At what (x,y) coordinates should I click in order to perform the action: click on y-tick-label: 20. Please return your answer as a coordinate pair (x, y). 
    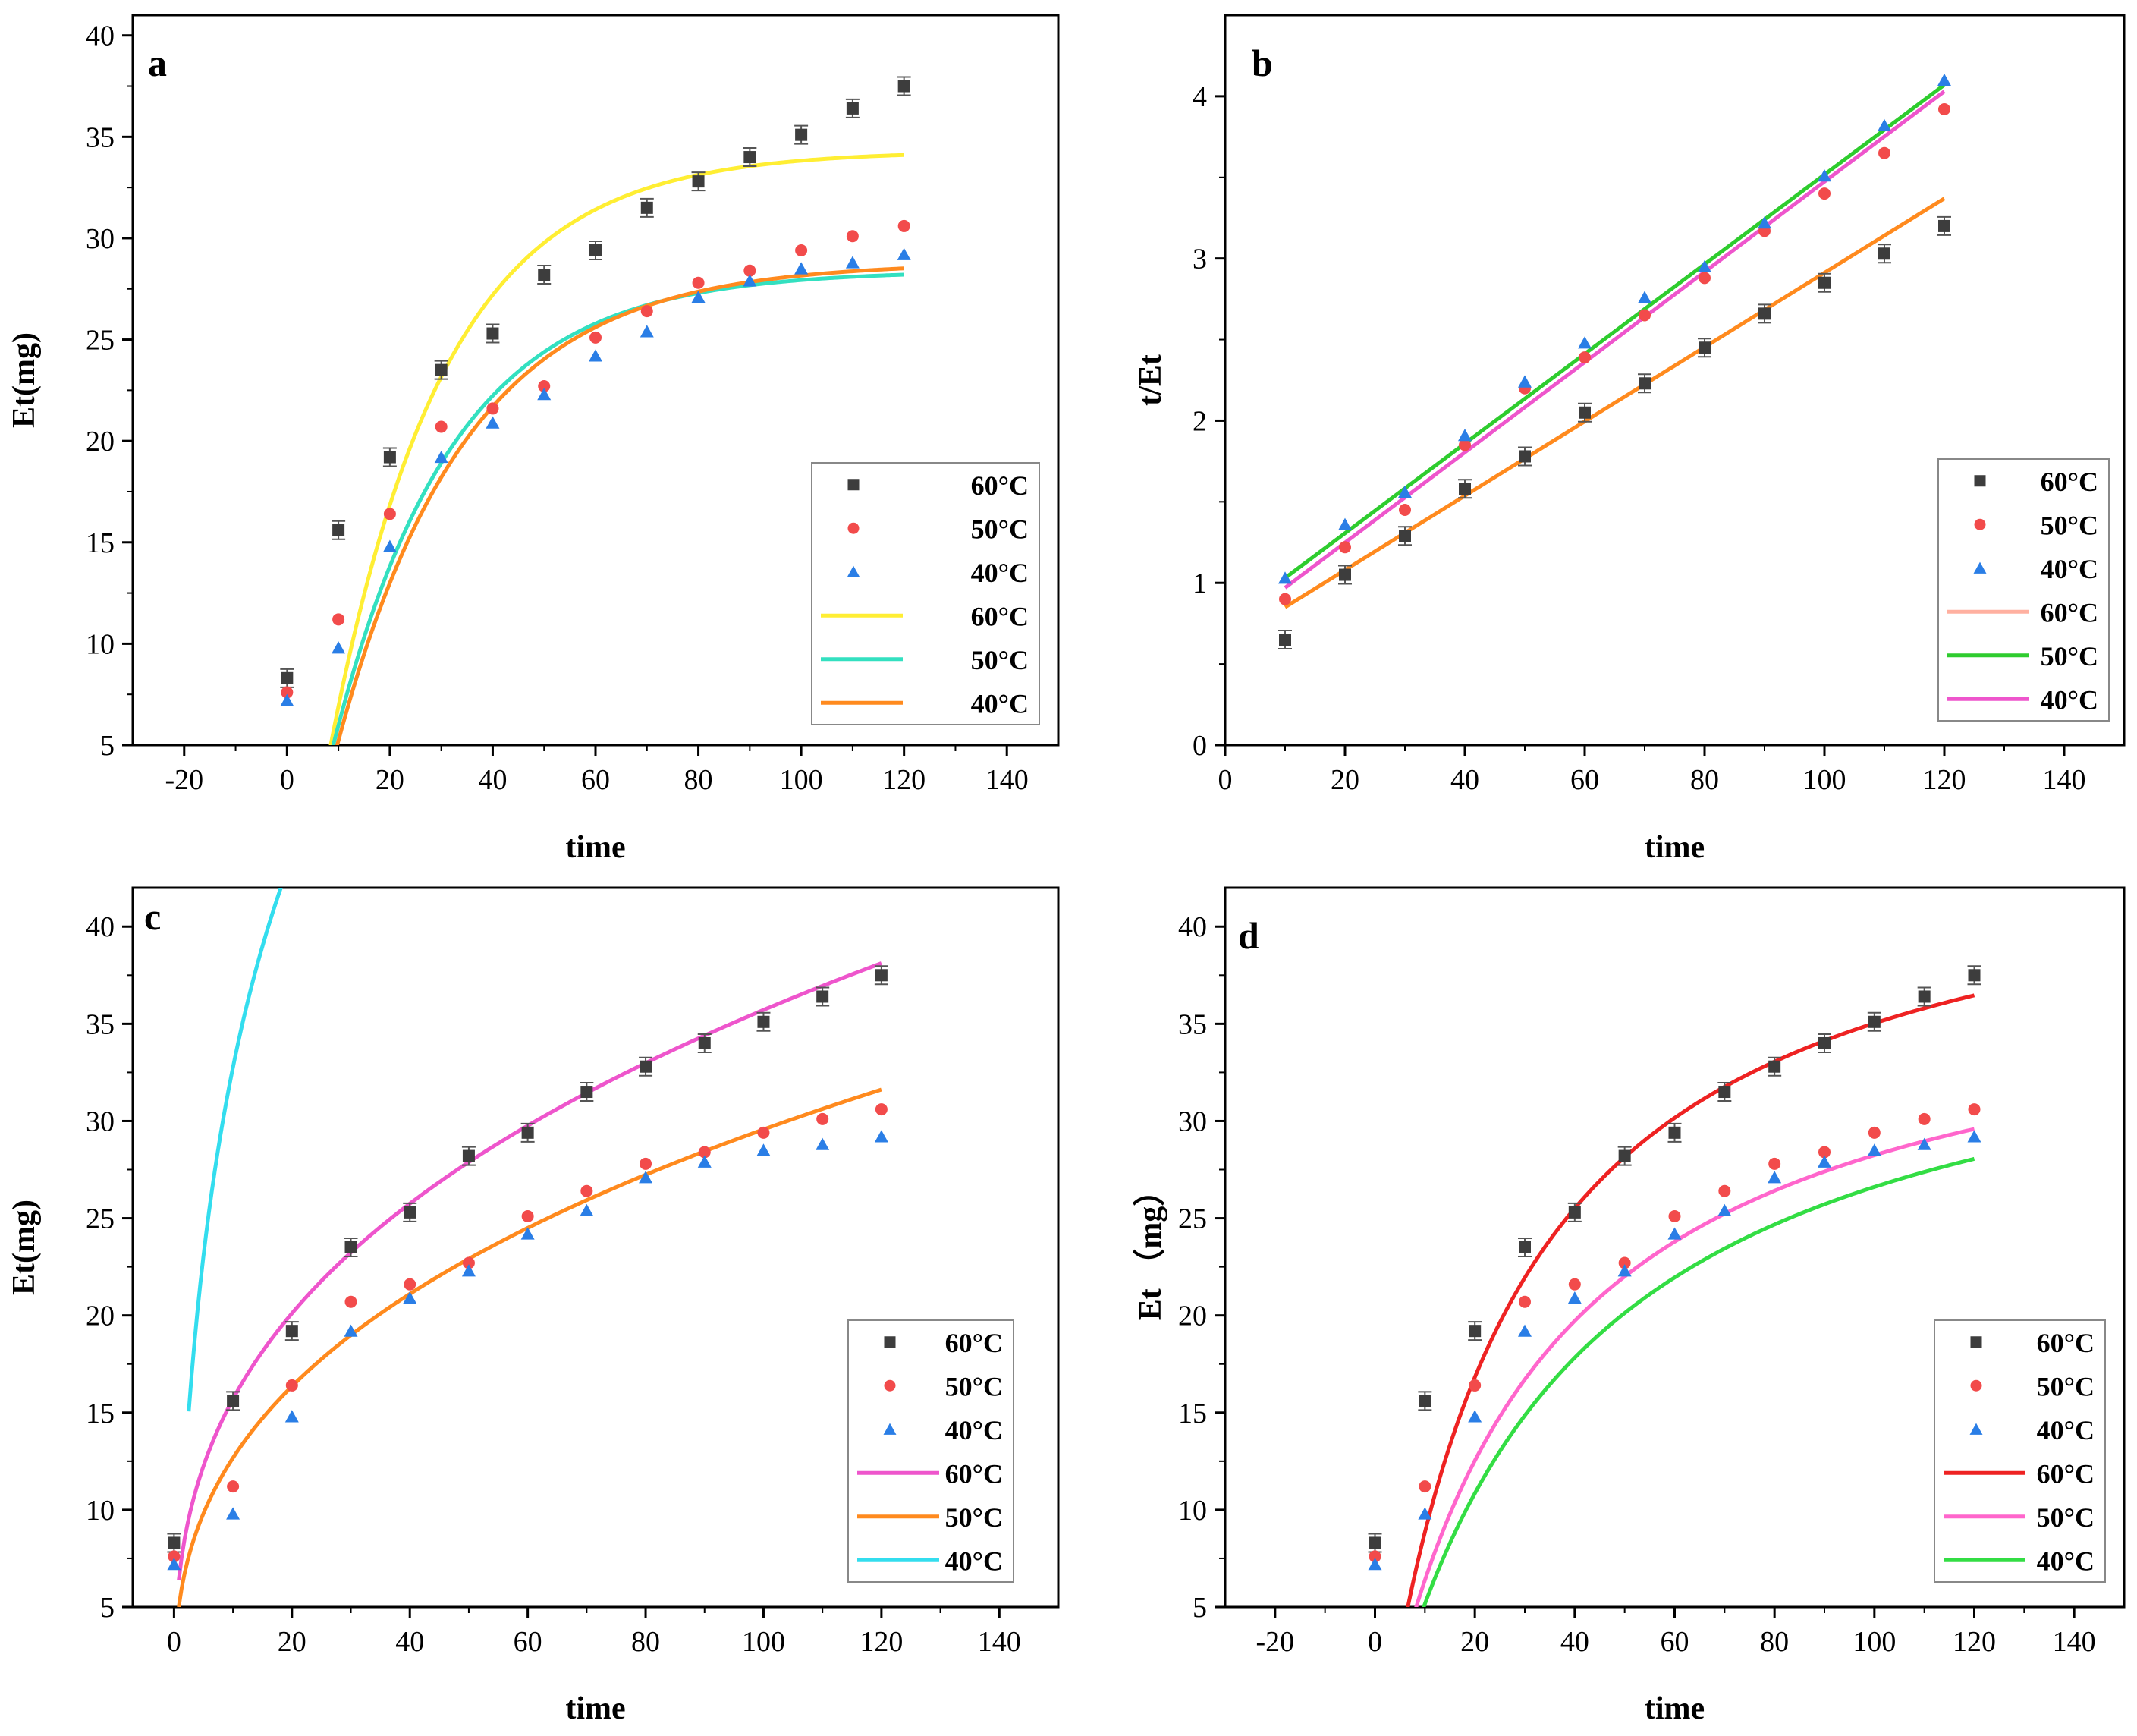
    Looking at the image, I should click on (1192, 1316).